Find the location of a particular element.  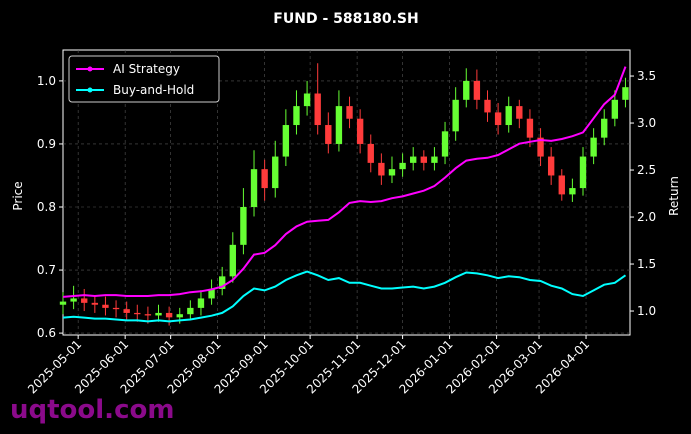

y-tick-label: 1.0 is located at coordinates (46, 81).